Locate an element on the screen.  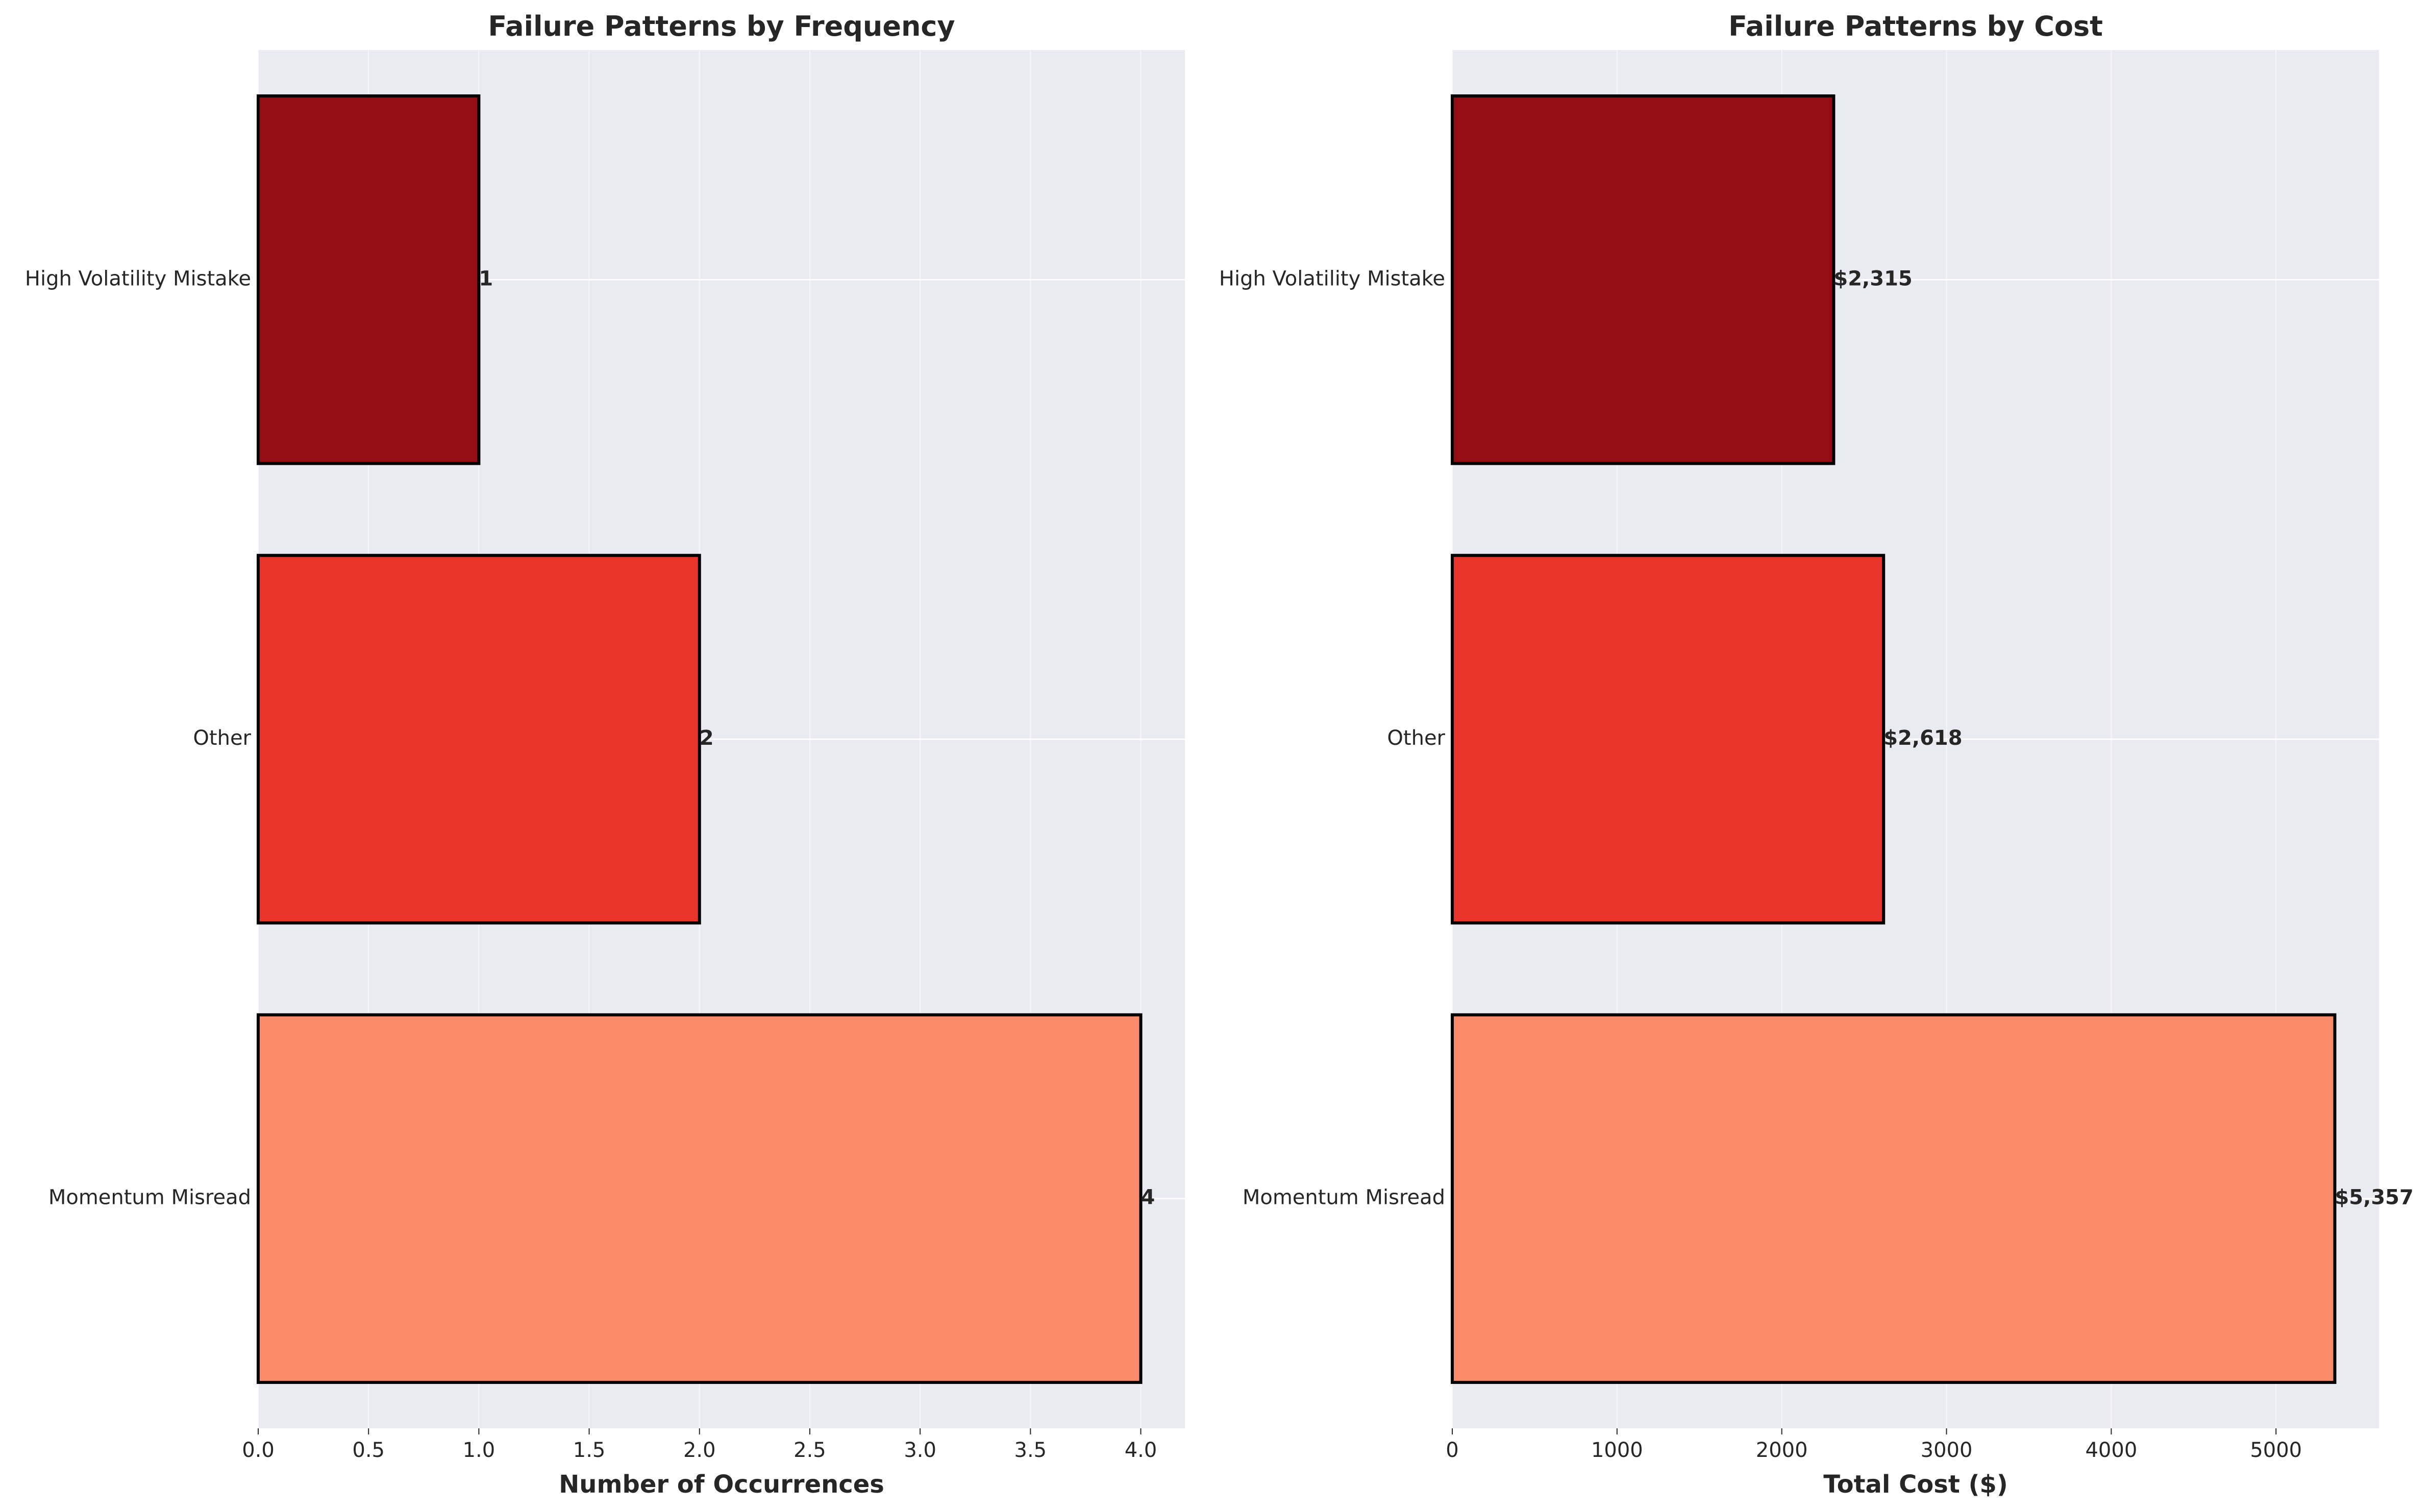
x-tick-label-2: 2000 is located at coordinates (1782, 1450).